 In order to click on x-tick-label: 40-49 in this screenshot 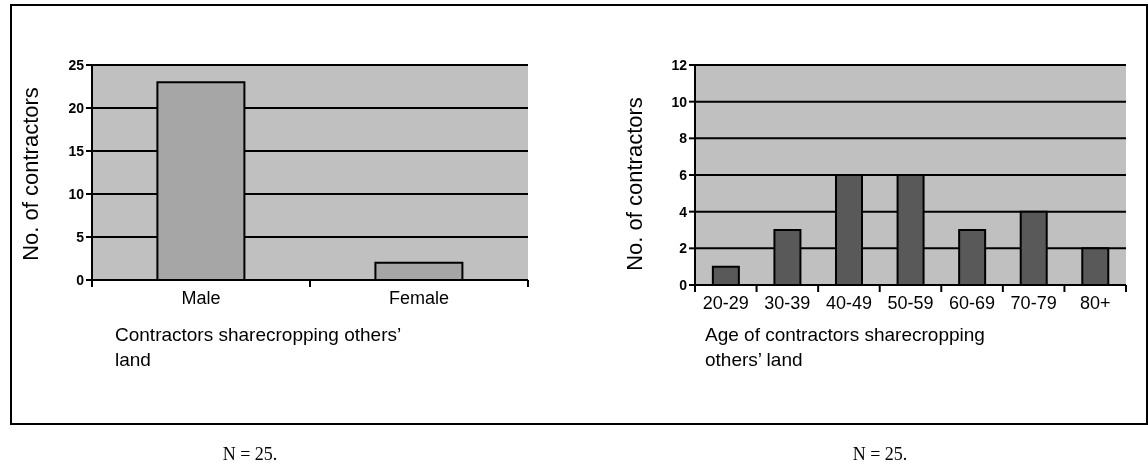, I will do `click(848, 303)`.